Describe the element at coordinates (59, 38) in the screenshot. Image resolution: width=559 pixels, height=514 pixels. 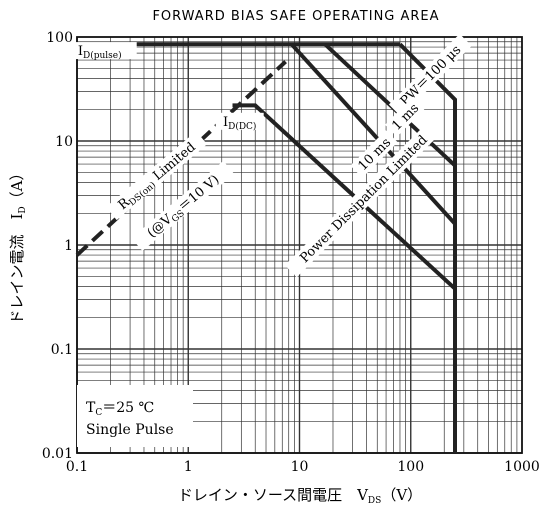
I see `y-tick-label: 100` at that location.